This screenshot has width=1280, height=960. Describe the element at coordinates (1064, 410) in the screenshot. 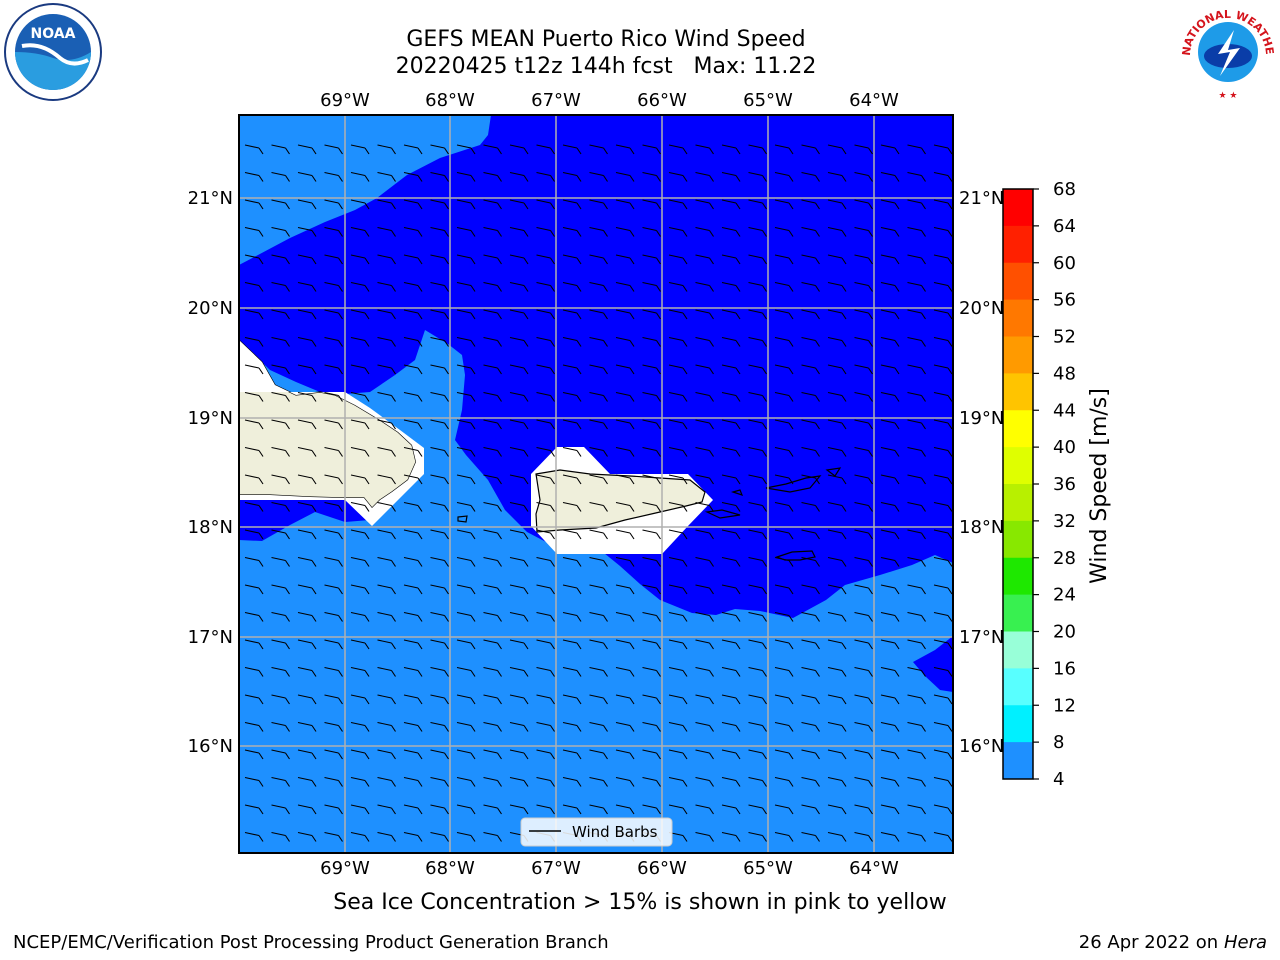

I see `colorbar-tick-label: 44` at that location.